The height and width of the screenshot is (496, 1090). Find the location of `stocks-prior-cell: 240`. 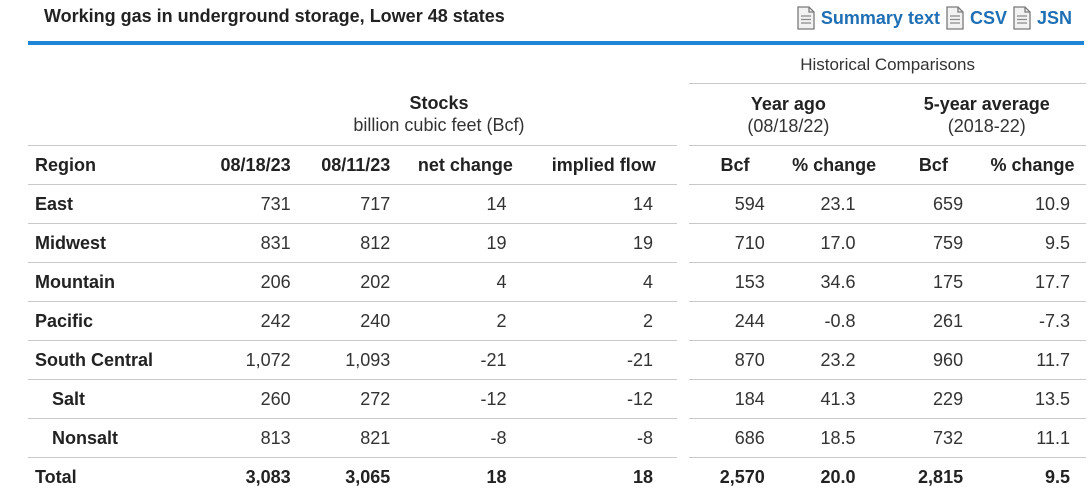

stocks-prior-cell: 240 is located at coordinates (351, 321).